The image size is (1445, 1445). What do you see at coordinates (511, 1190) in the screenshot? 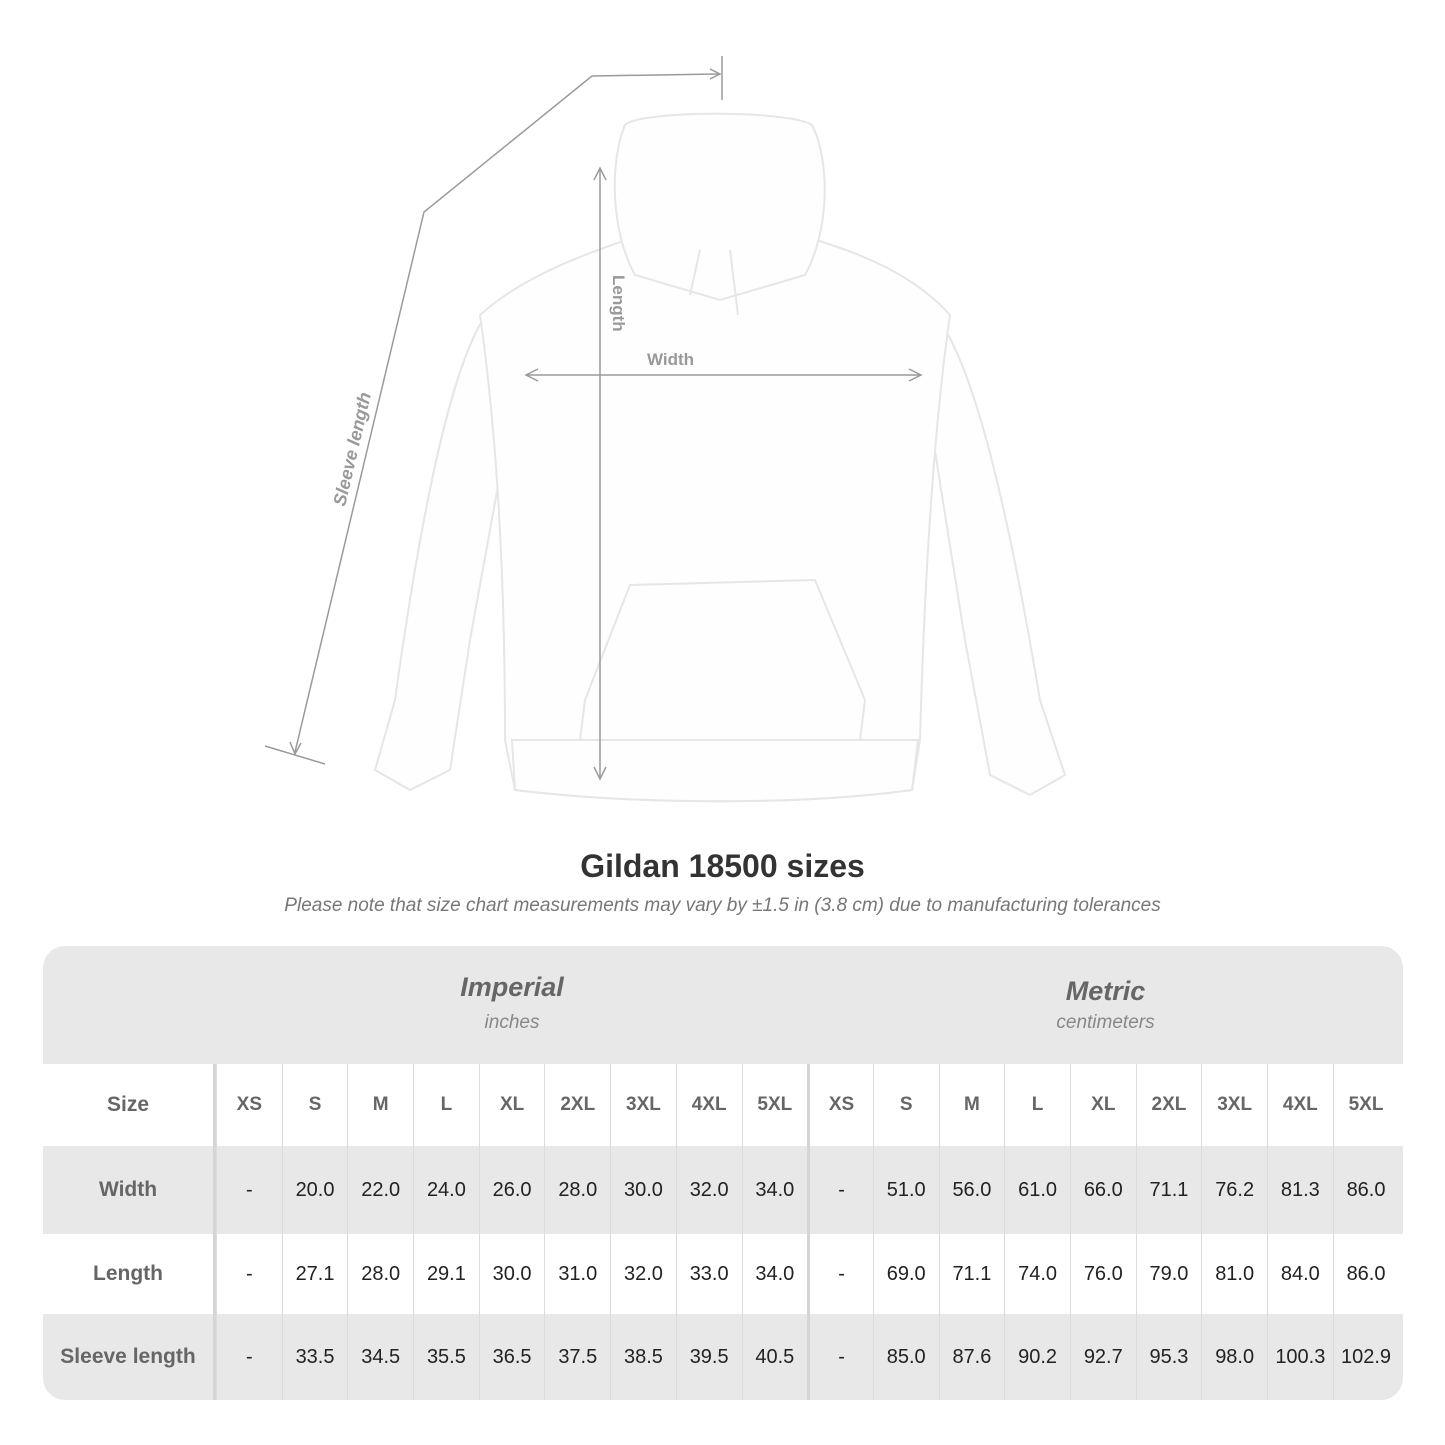
I see `imperial-value-cell: 26.0` at bounding box center [511, 1190].